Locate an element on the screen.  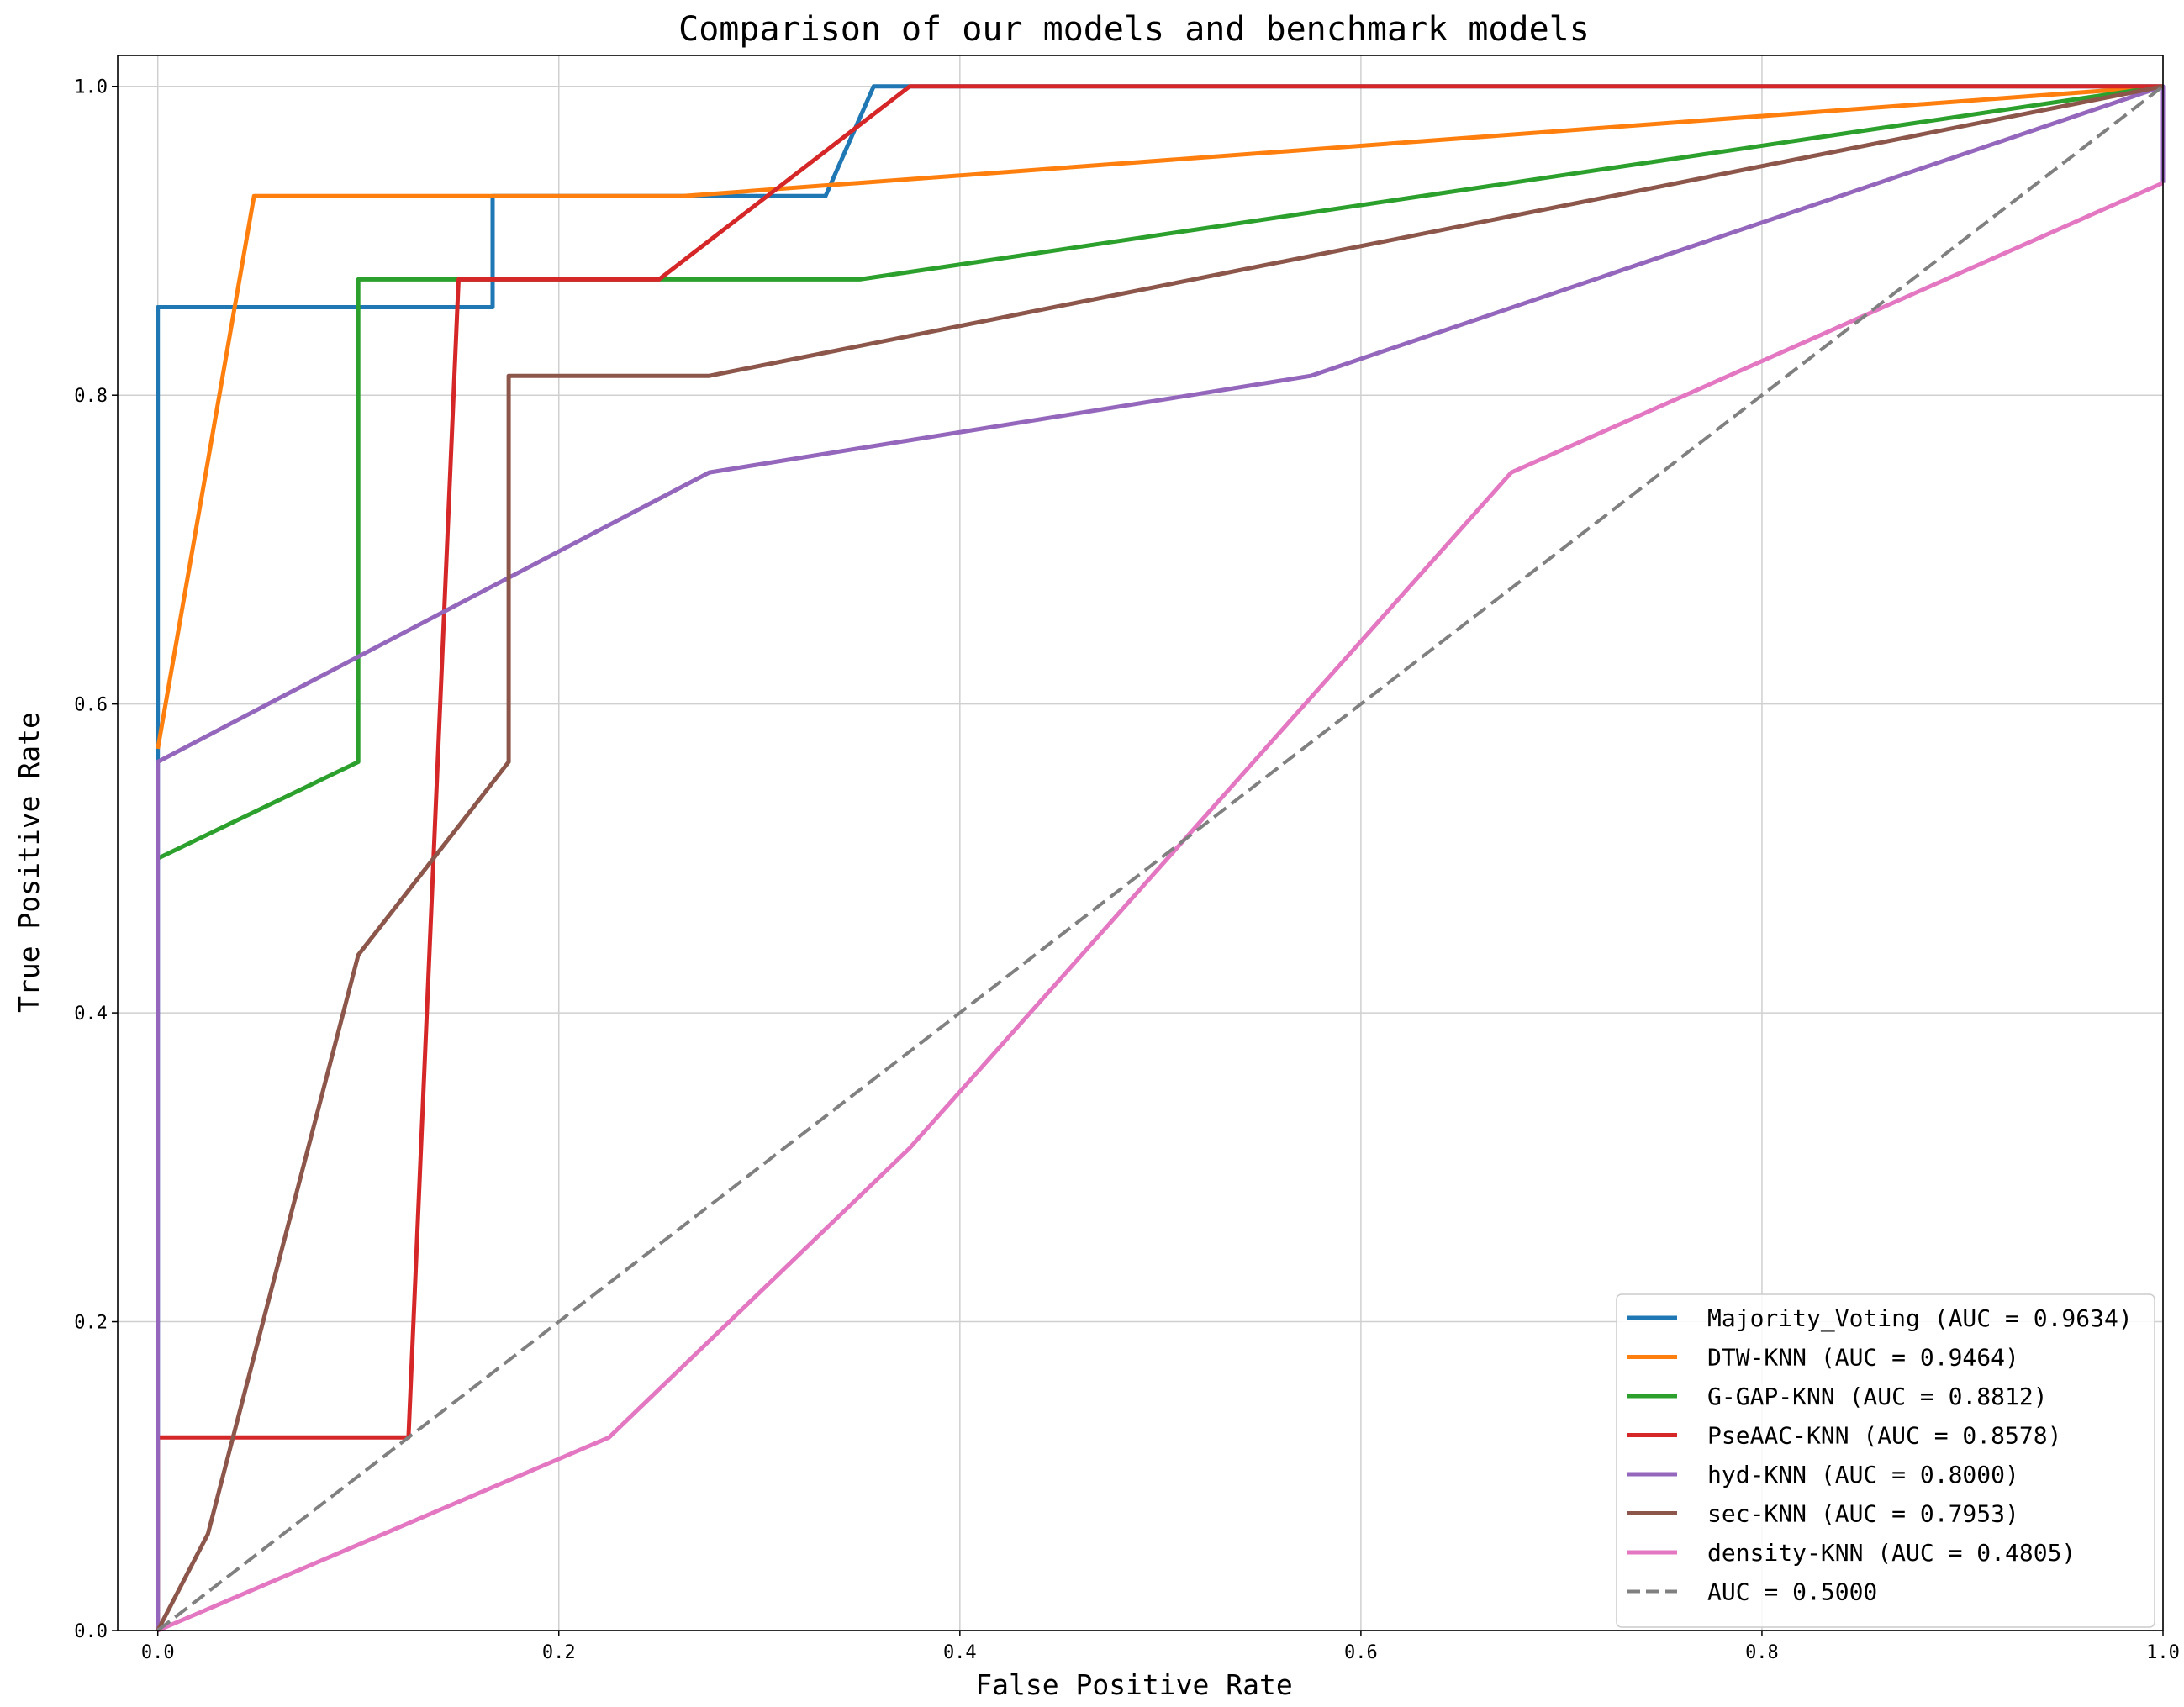
y-tick-label: 0.2 is located at coordinates (91, 1323).